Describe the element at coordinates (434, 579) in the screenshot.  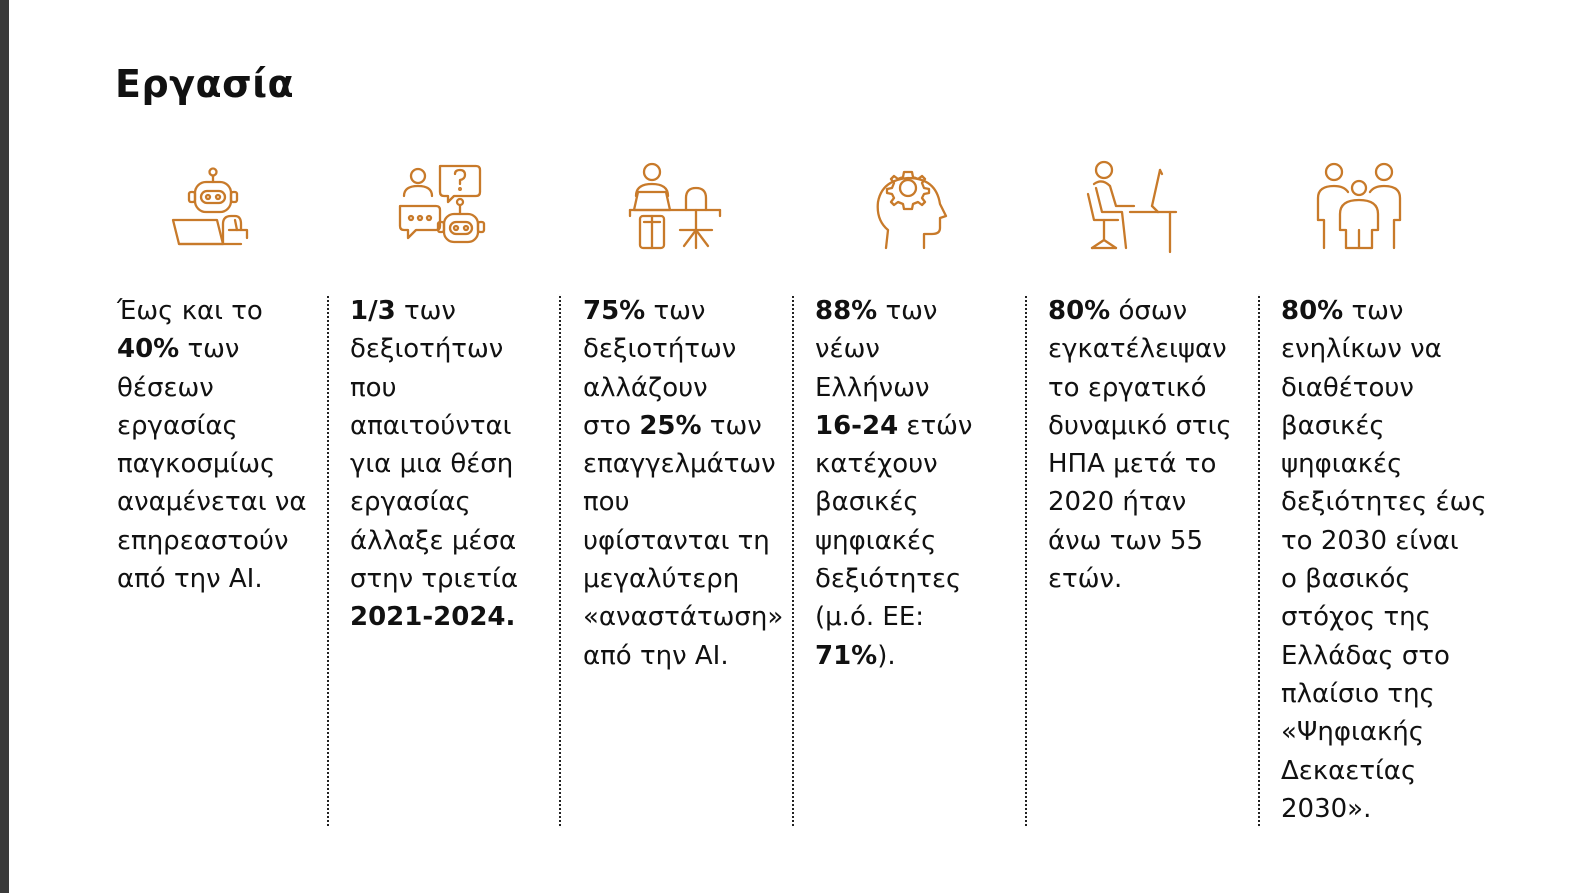
I see `stat-text: στην τριετία` at that location.